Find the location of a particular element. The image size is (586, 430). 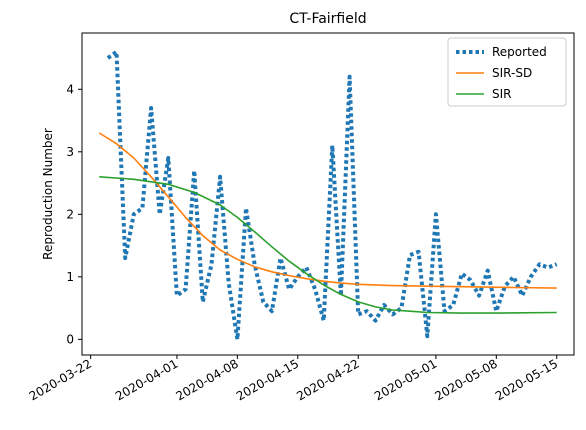

y-axis-label: Reproduction Number is located at coordinates (48, 194).